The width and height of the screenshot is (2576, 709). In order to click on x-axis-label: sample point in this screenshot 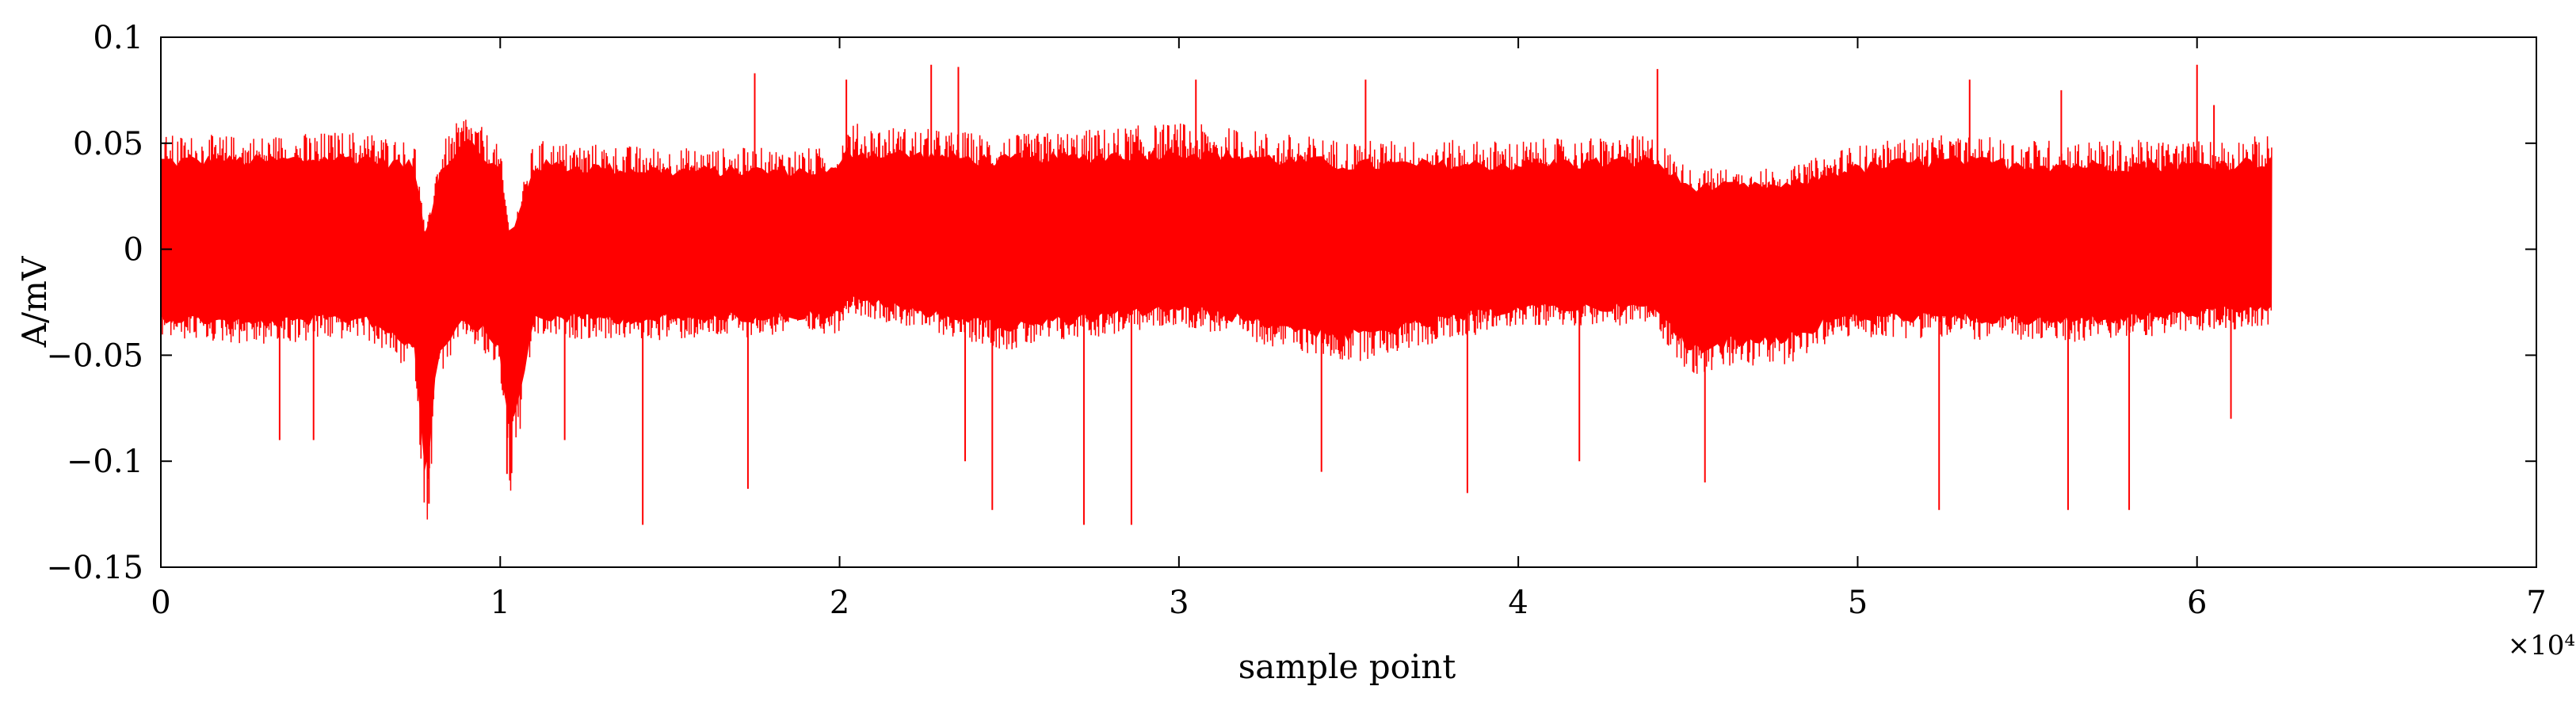, I will do `click(1347, 666)`.